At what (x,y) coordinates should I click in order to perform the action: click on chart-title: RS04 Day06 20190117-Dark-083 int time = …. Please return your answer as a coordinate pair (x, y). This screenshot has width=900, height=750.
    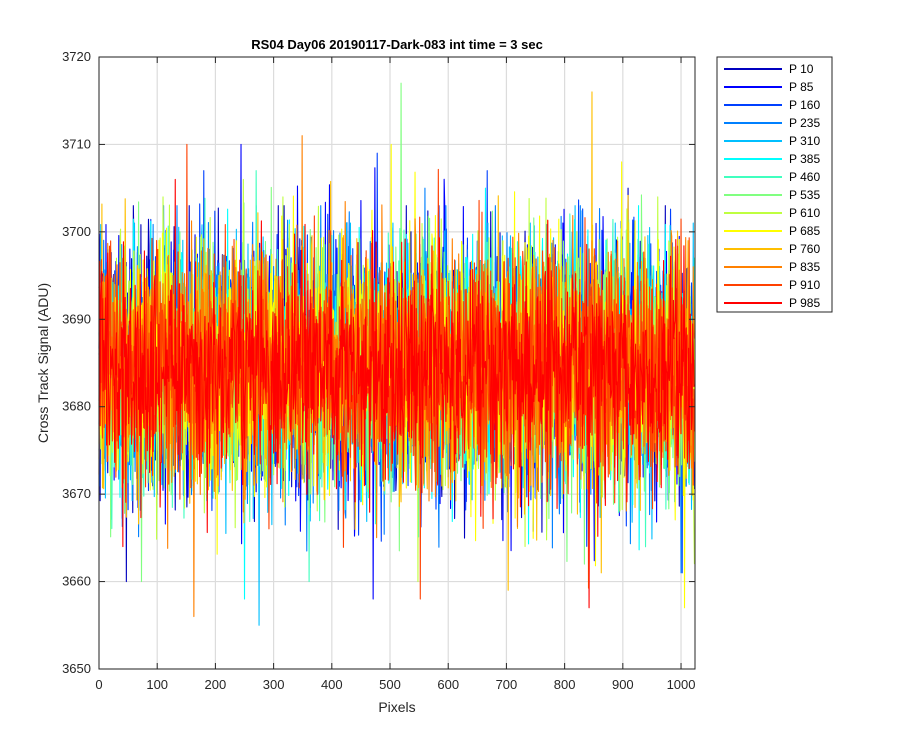
    Looking at the image, I should click on (397, 44).